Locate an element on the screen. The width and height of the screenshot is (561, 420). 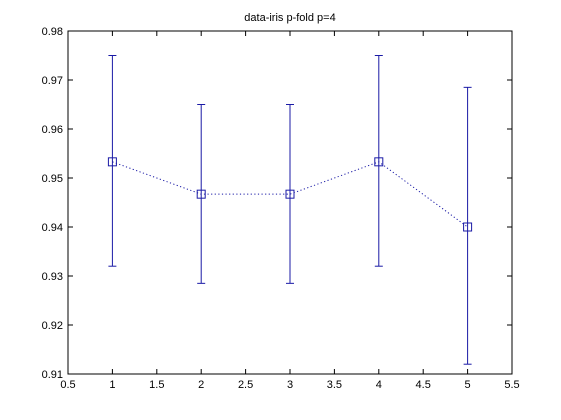
x-tick-label: 1.5 is located at coordinates (156, 385).